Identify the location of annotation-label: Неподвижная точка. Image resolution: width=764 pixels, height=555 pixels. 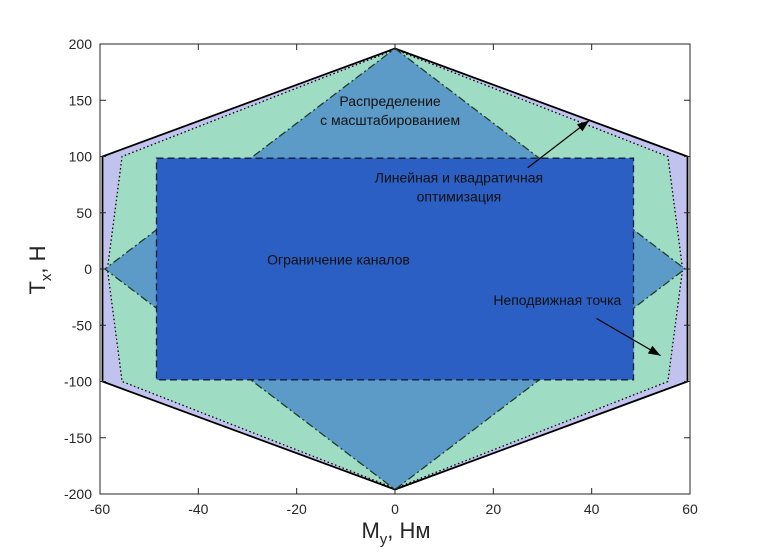
(557, 300).